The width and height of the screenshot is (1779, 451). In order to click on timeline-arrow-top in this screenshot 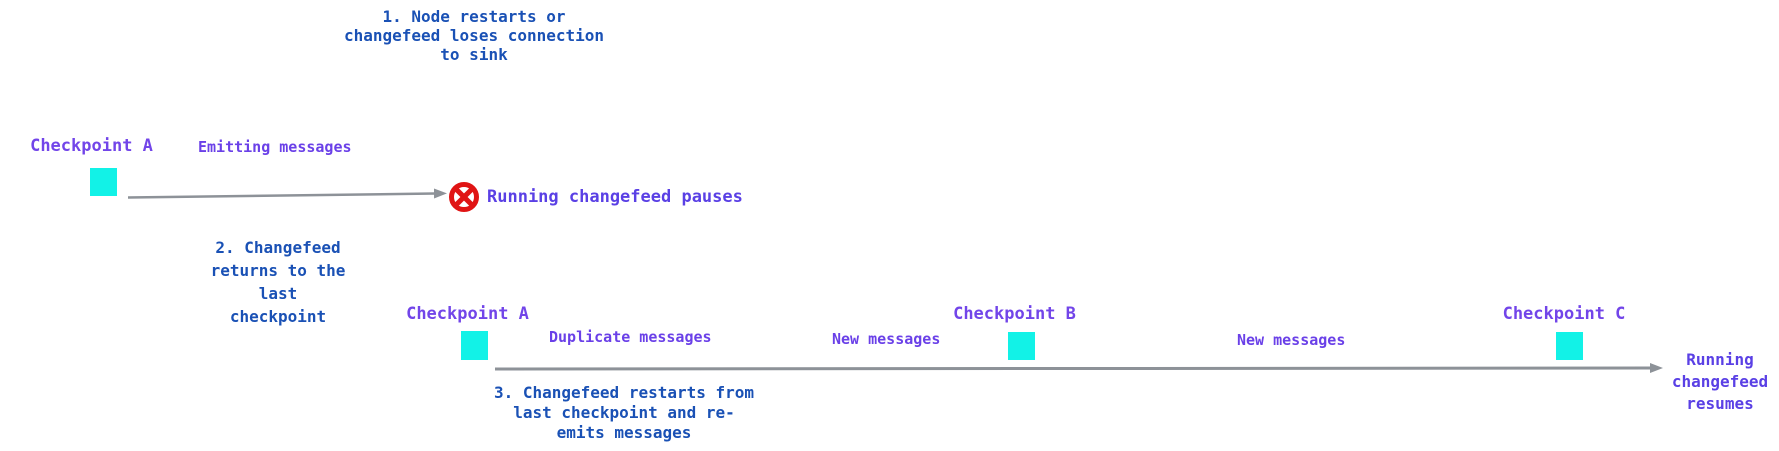, I will do `click(287, 193)`.